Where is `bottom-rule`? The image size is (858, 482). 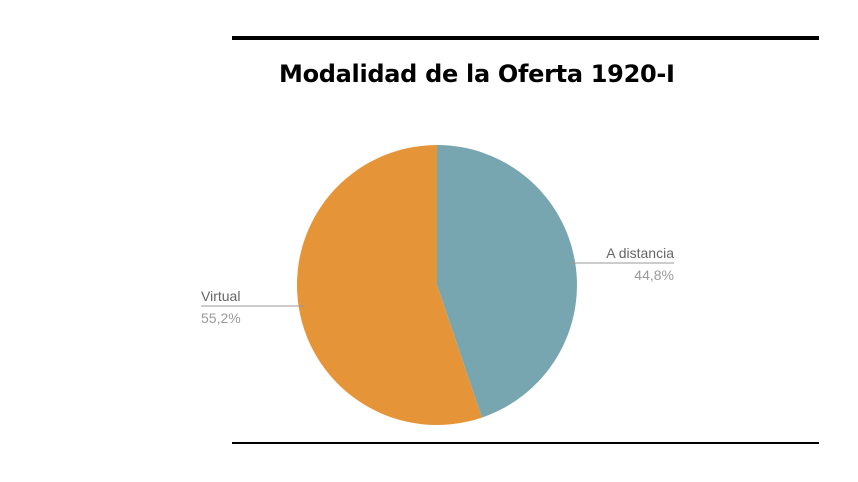
bottom-rule is located at coordinates (525, 443).